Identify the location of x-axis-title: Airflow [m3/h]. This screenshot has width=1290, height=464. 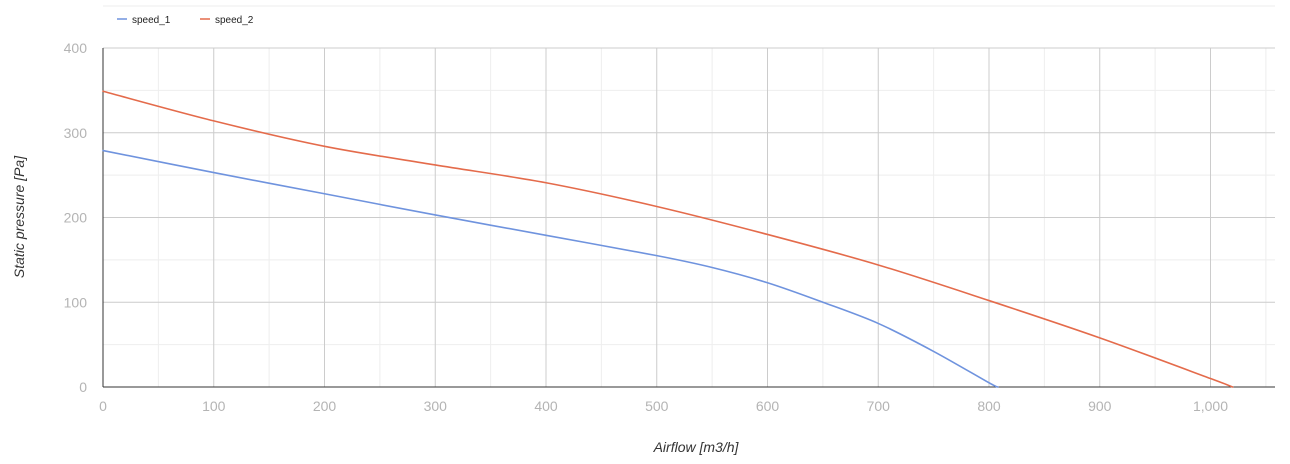
(696, 447).